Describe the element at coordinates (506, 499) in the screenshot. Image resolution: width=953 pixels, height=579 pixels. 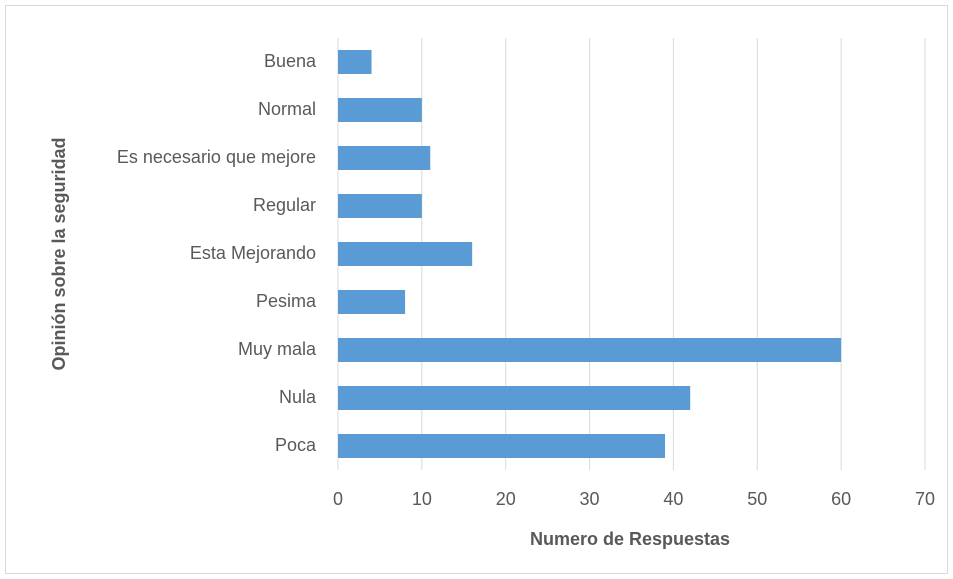
I see `x-tick-label: 20` at that location.